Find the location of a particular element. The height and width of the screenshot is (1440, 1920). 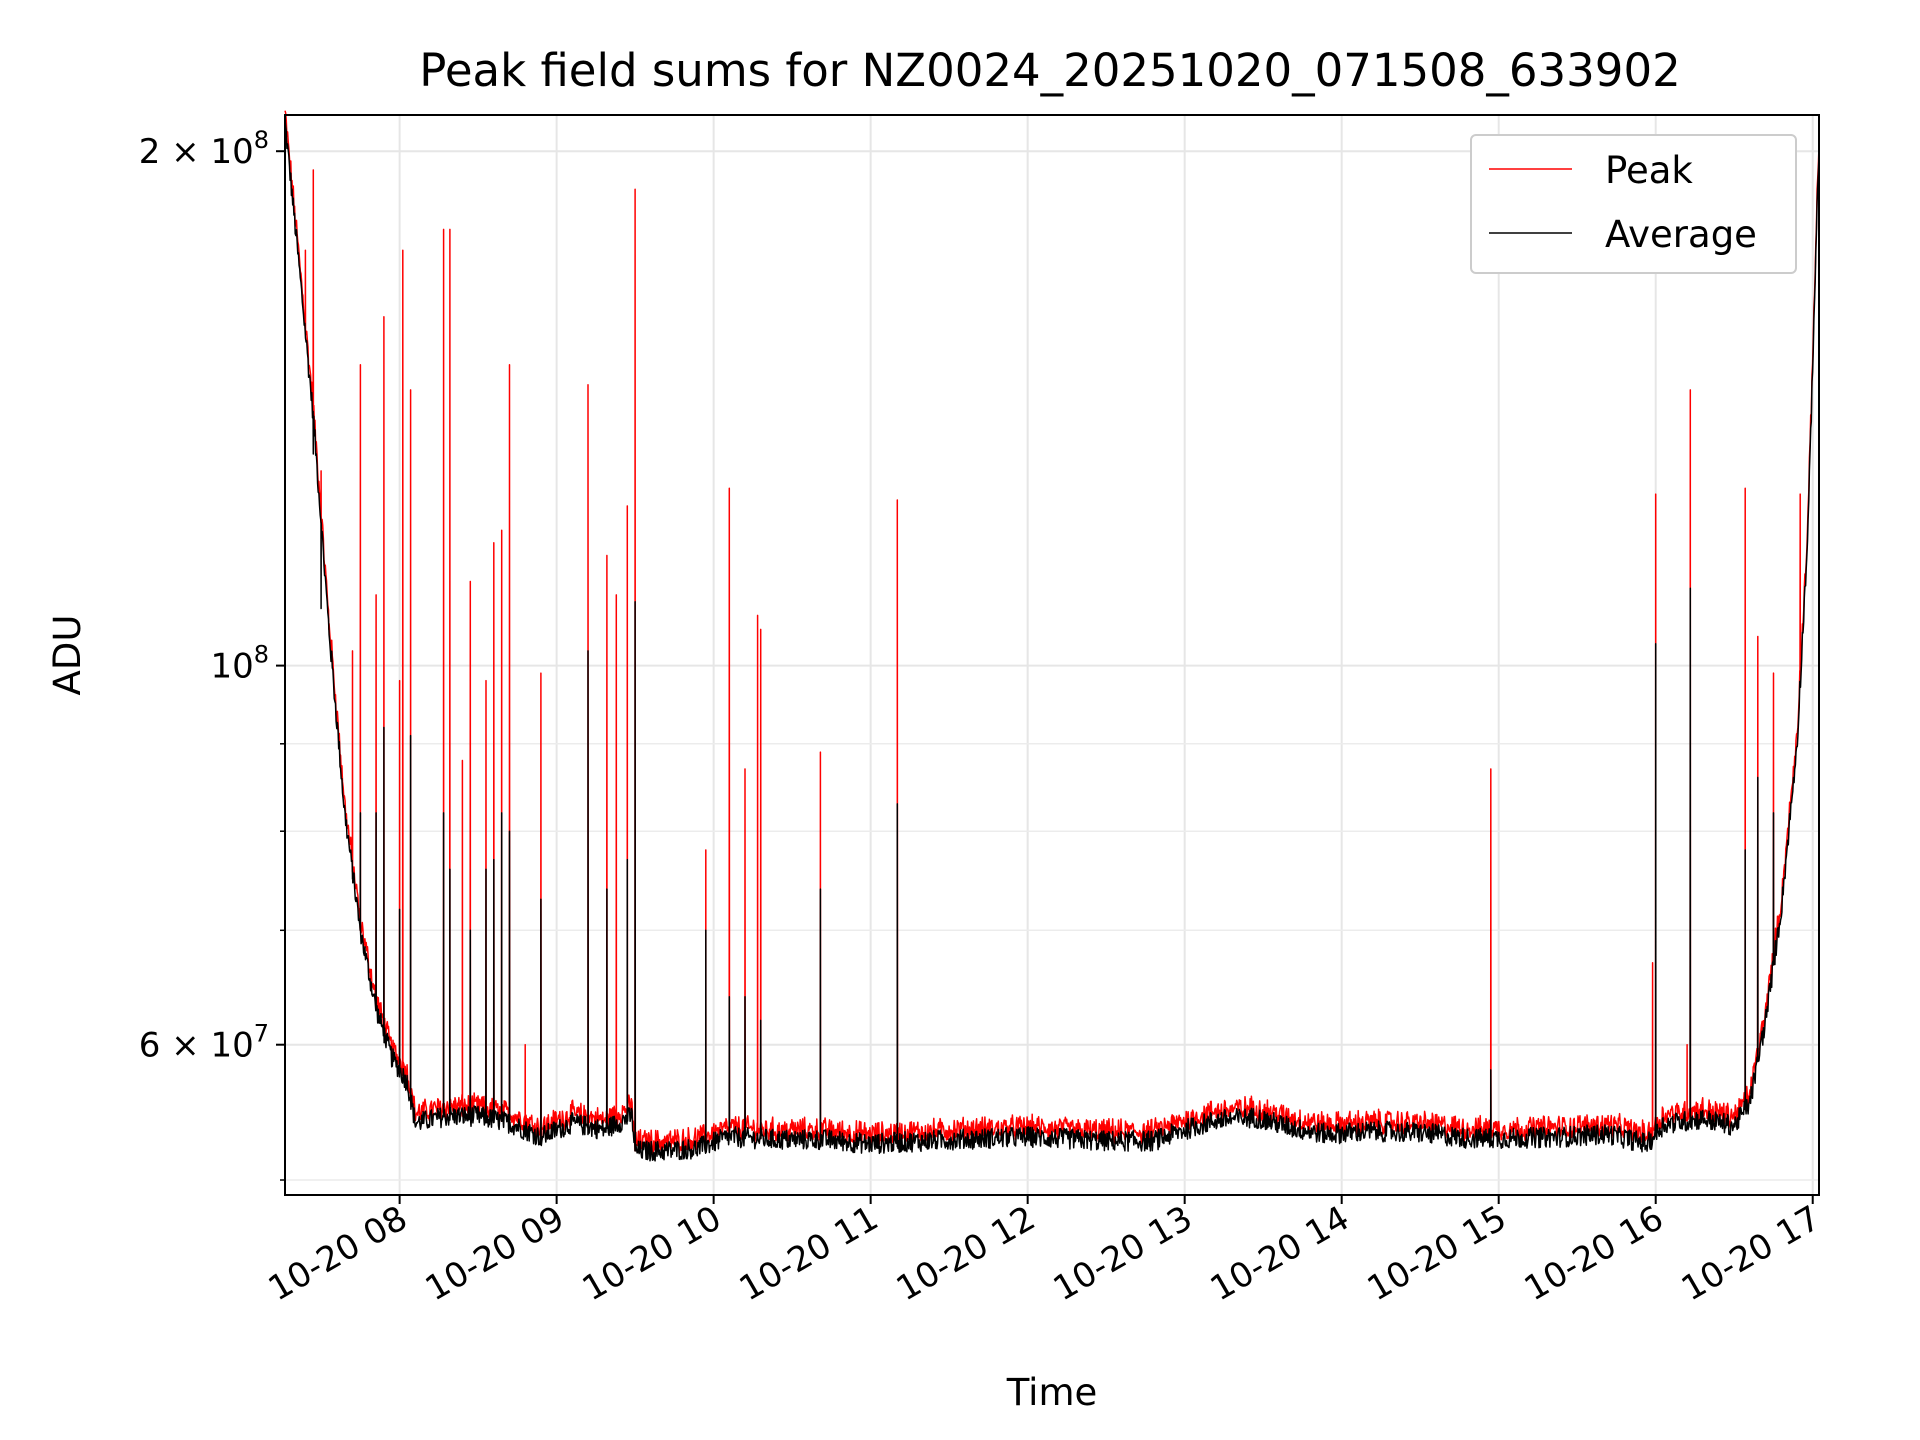

y-axis: 6 × 107 108 2 × 108 is located at coordinates (212, 653).